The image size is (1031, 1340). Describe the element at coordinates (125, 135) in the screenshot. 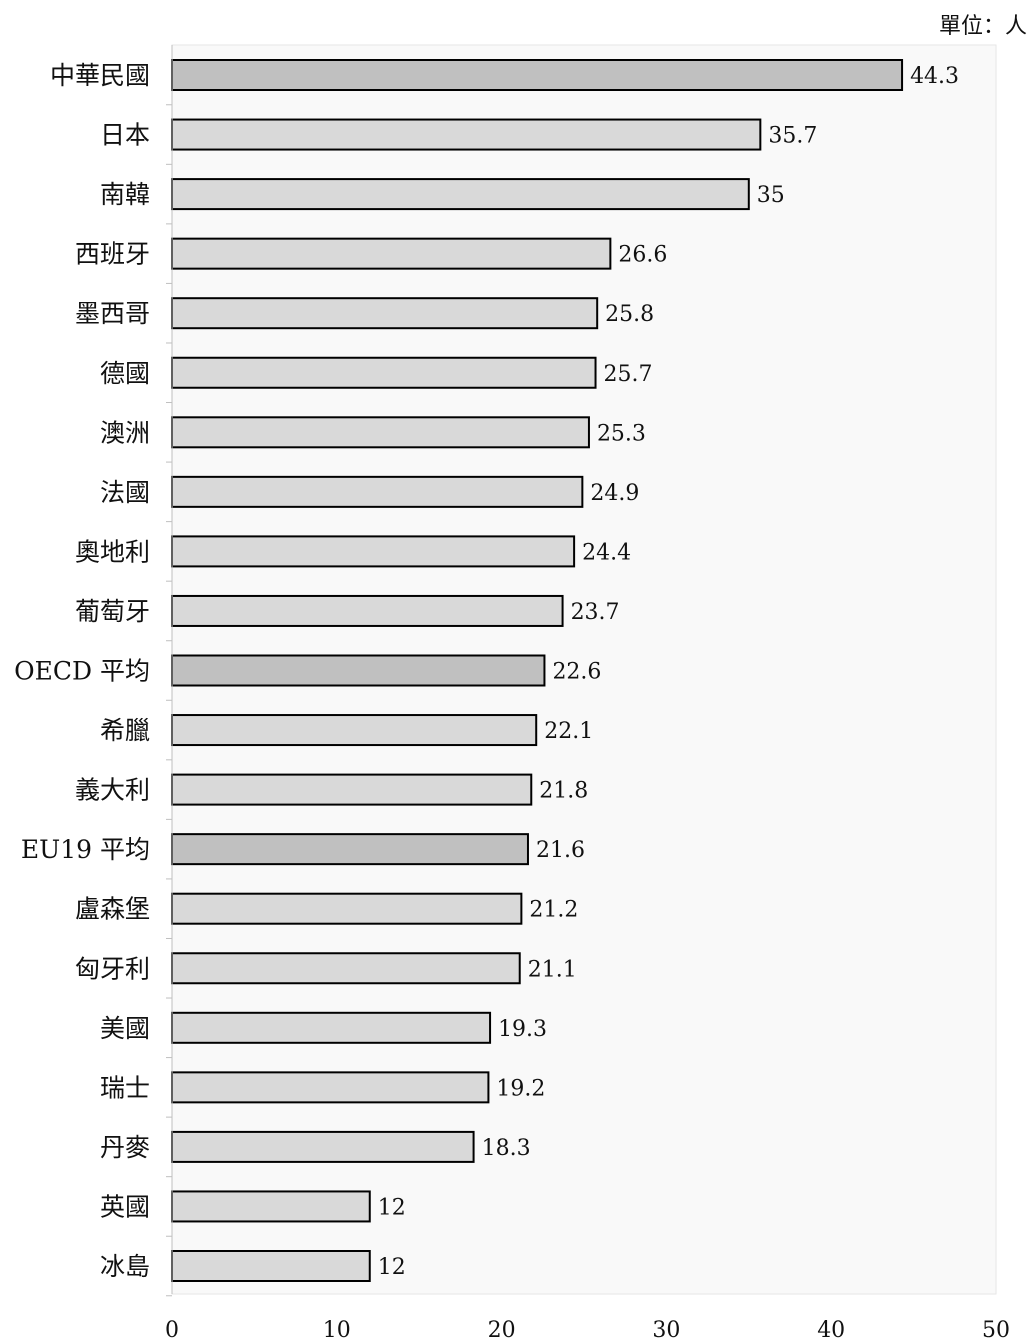

I see `category-label: 日本` at that location.